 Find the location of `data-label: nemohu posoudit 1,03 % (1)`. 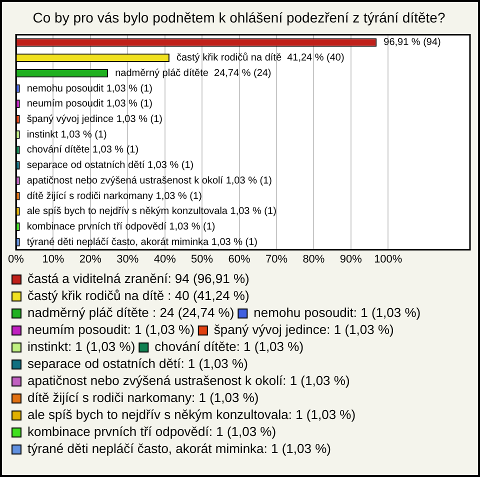

data-label: nemohu posoudit 1,03 % (1) is located at coordinates (89, 88).